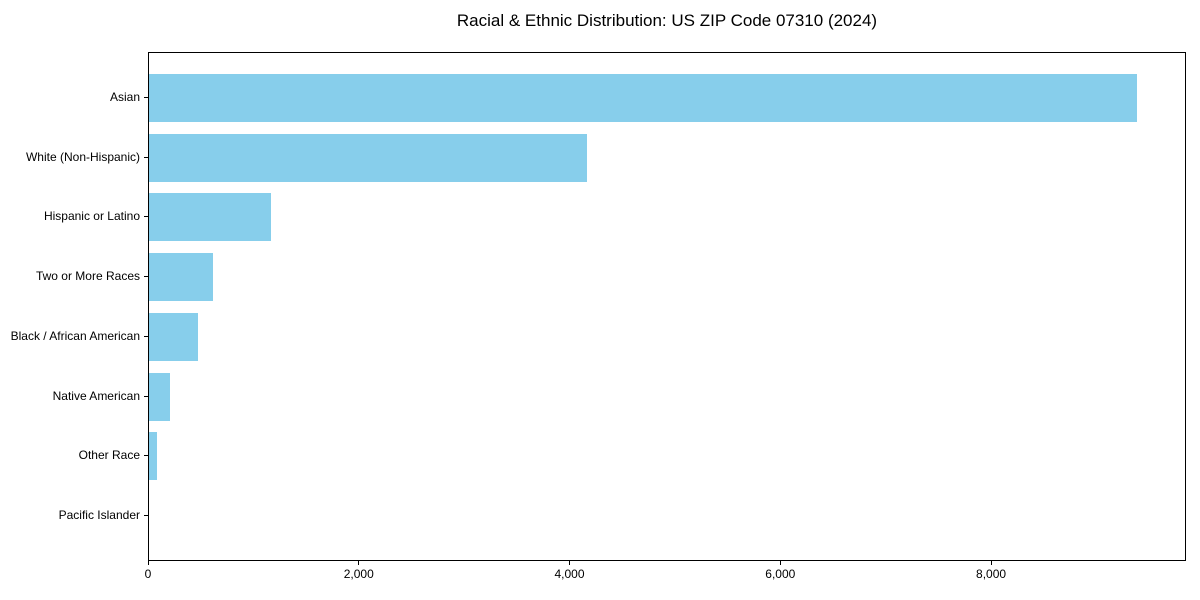 The height and width of the screenshot is (600, 1200). Describe the element at coordinates (780, 574) in the screenshot. I see `x-tick-label: 6,000` at that location.